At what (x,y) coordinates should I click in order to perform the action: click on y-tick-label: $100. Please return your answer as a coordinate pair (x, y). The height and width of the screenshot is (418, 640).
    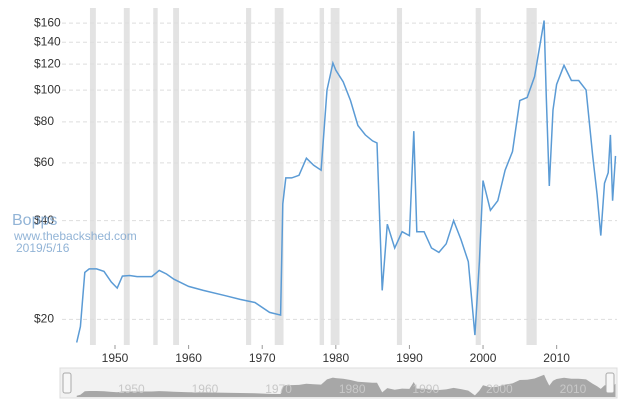
    Looking at the image, I should click on (47, 89).